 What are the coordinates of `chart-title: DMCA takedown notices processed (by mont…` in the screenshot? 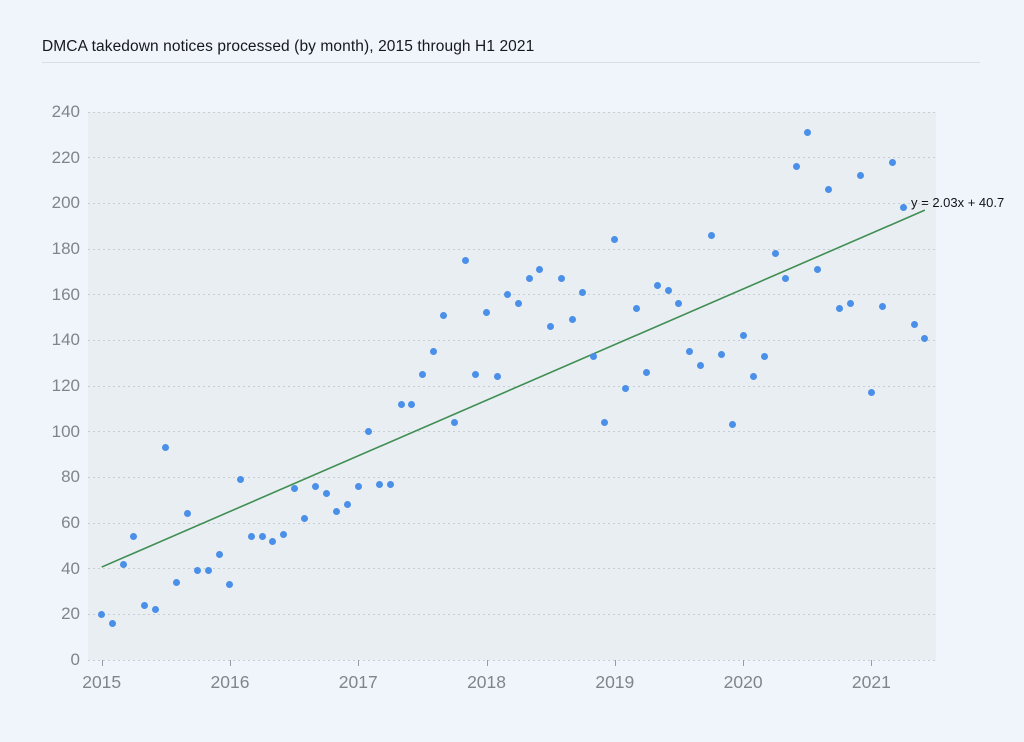 It's located at (288, 46).